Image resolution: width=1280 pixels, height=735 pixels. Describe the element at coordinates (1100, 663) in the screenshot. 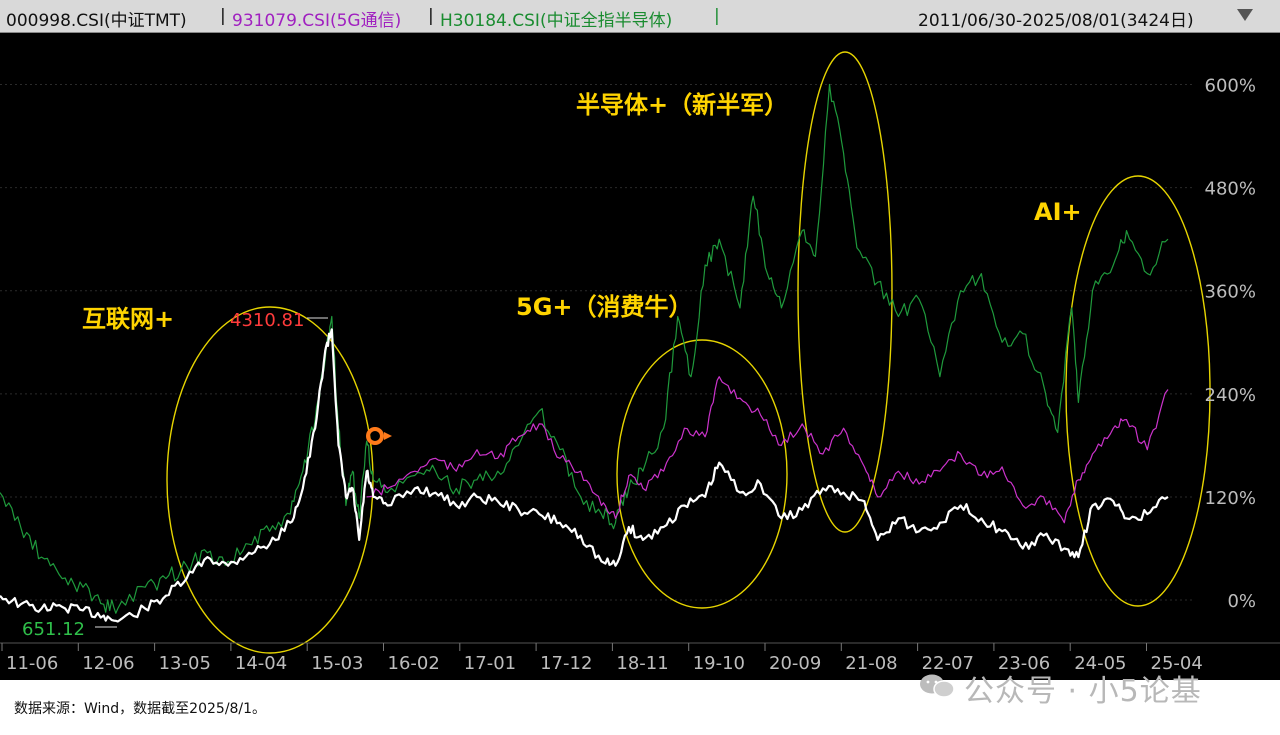

I see `x-tick-label: 24-05` at that location.